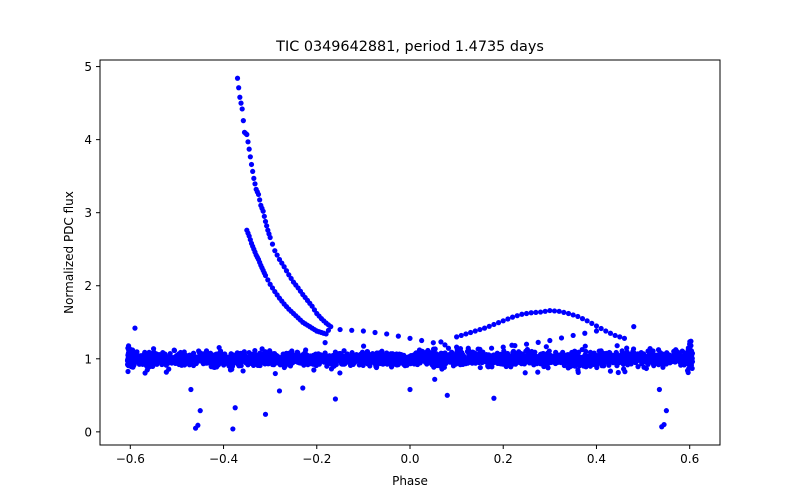 The image size is (800, 500). I want to click on x-tick-label: 0.6, so click(689, 459).